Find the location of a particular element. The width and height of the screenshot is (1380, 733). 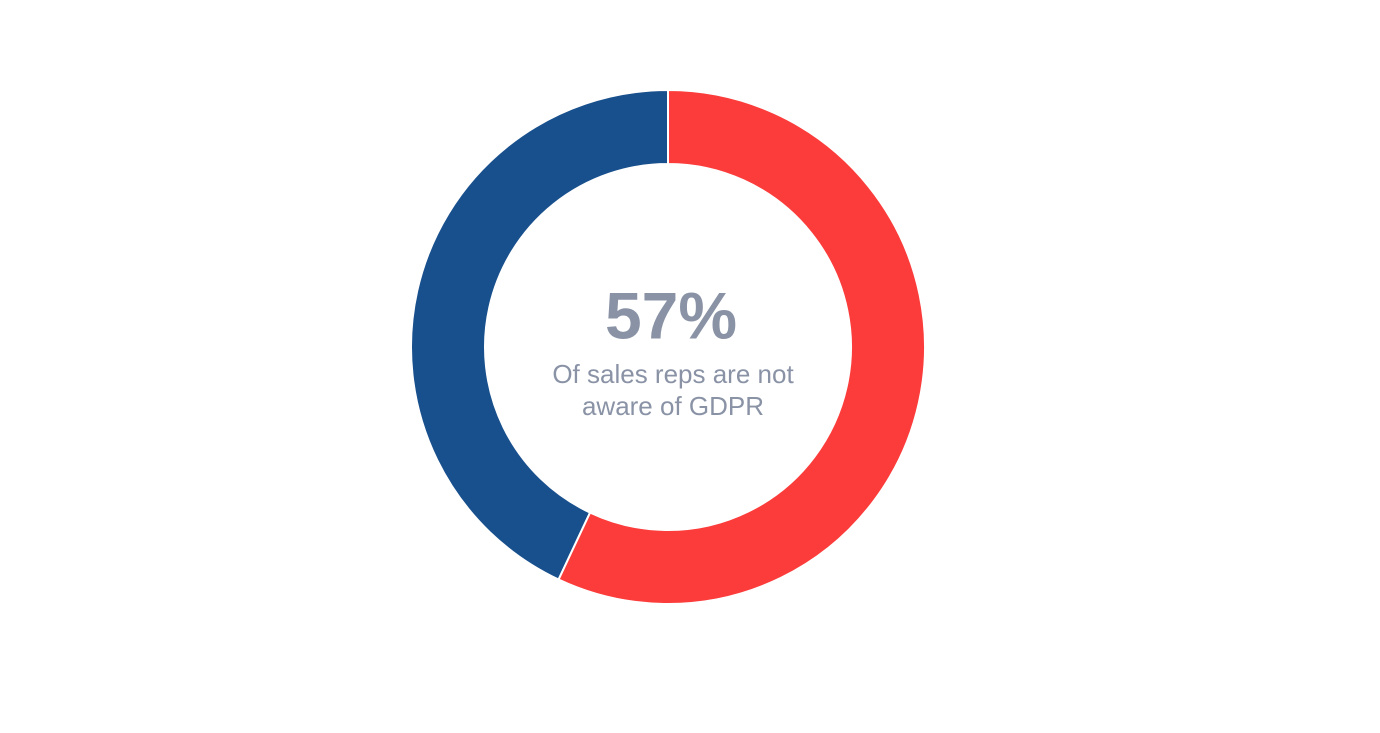

center-caption: Of sales reps are not is located at coordinates (673, 374).